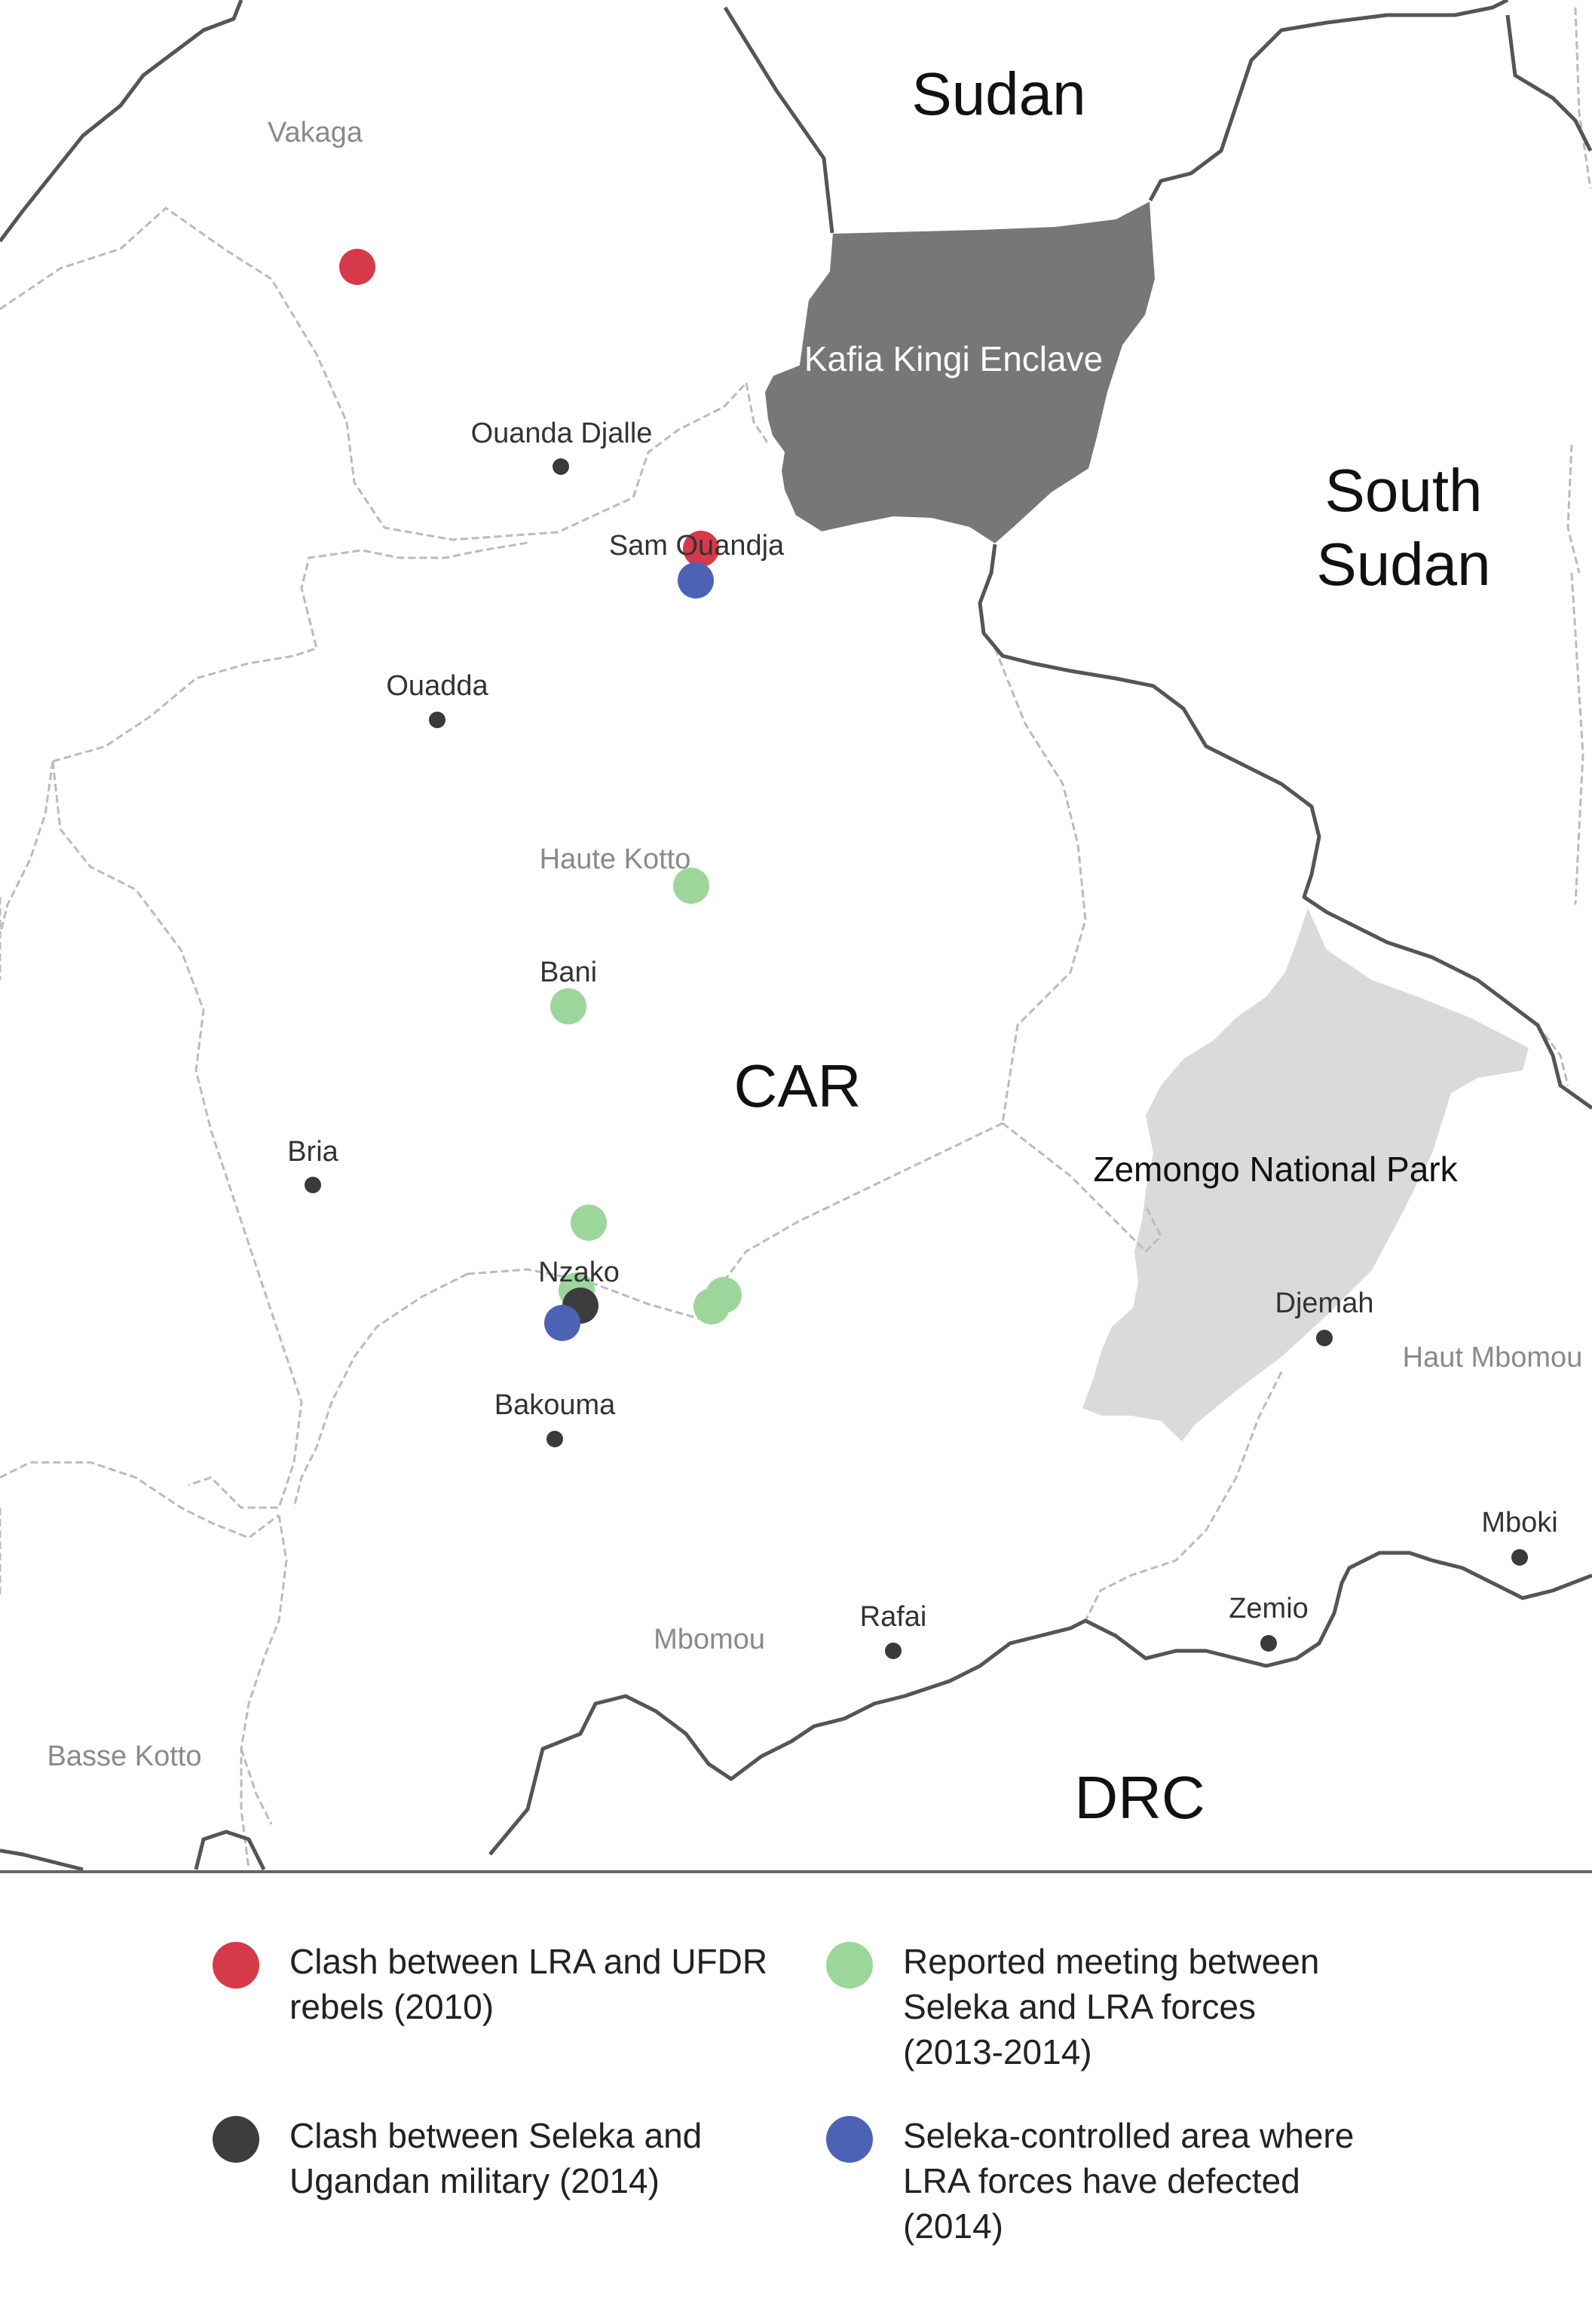 Image resolution: width=1592 pixels, height=2324 pixels. I want to click on country-label-sudan: Sudan, so click(998, 93).